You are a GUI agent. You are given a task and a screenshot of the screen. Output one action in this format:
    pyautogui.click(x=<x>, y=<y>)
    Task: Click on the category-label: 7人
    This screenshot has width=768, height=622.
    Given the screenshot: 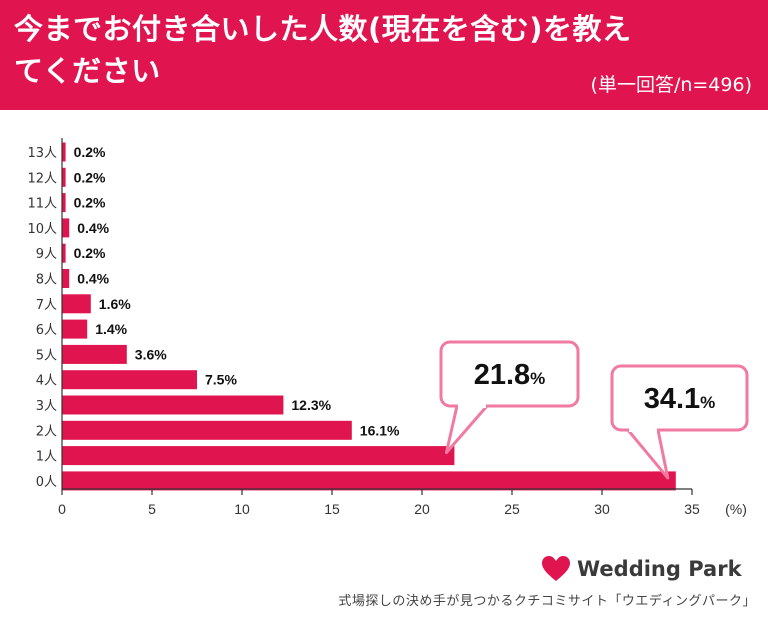 What is the action you would take?
    pyautogui.click(x=46, y=305)
    